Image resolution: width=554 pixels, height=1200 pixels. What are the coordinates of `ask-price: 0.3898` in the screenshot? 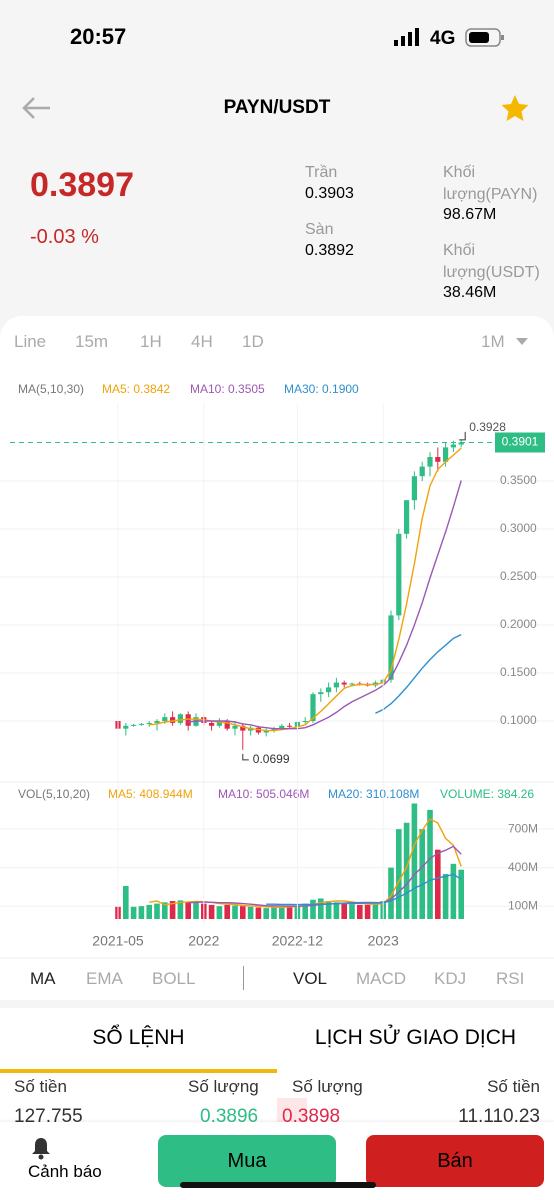 It's located at (311, 1116).